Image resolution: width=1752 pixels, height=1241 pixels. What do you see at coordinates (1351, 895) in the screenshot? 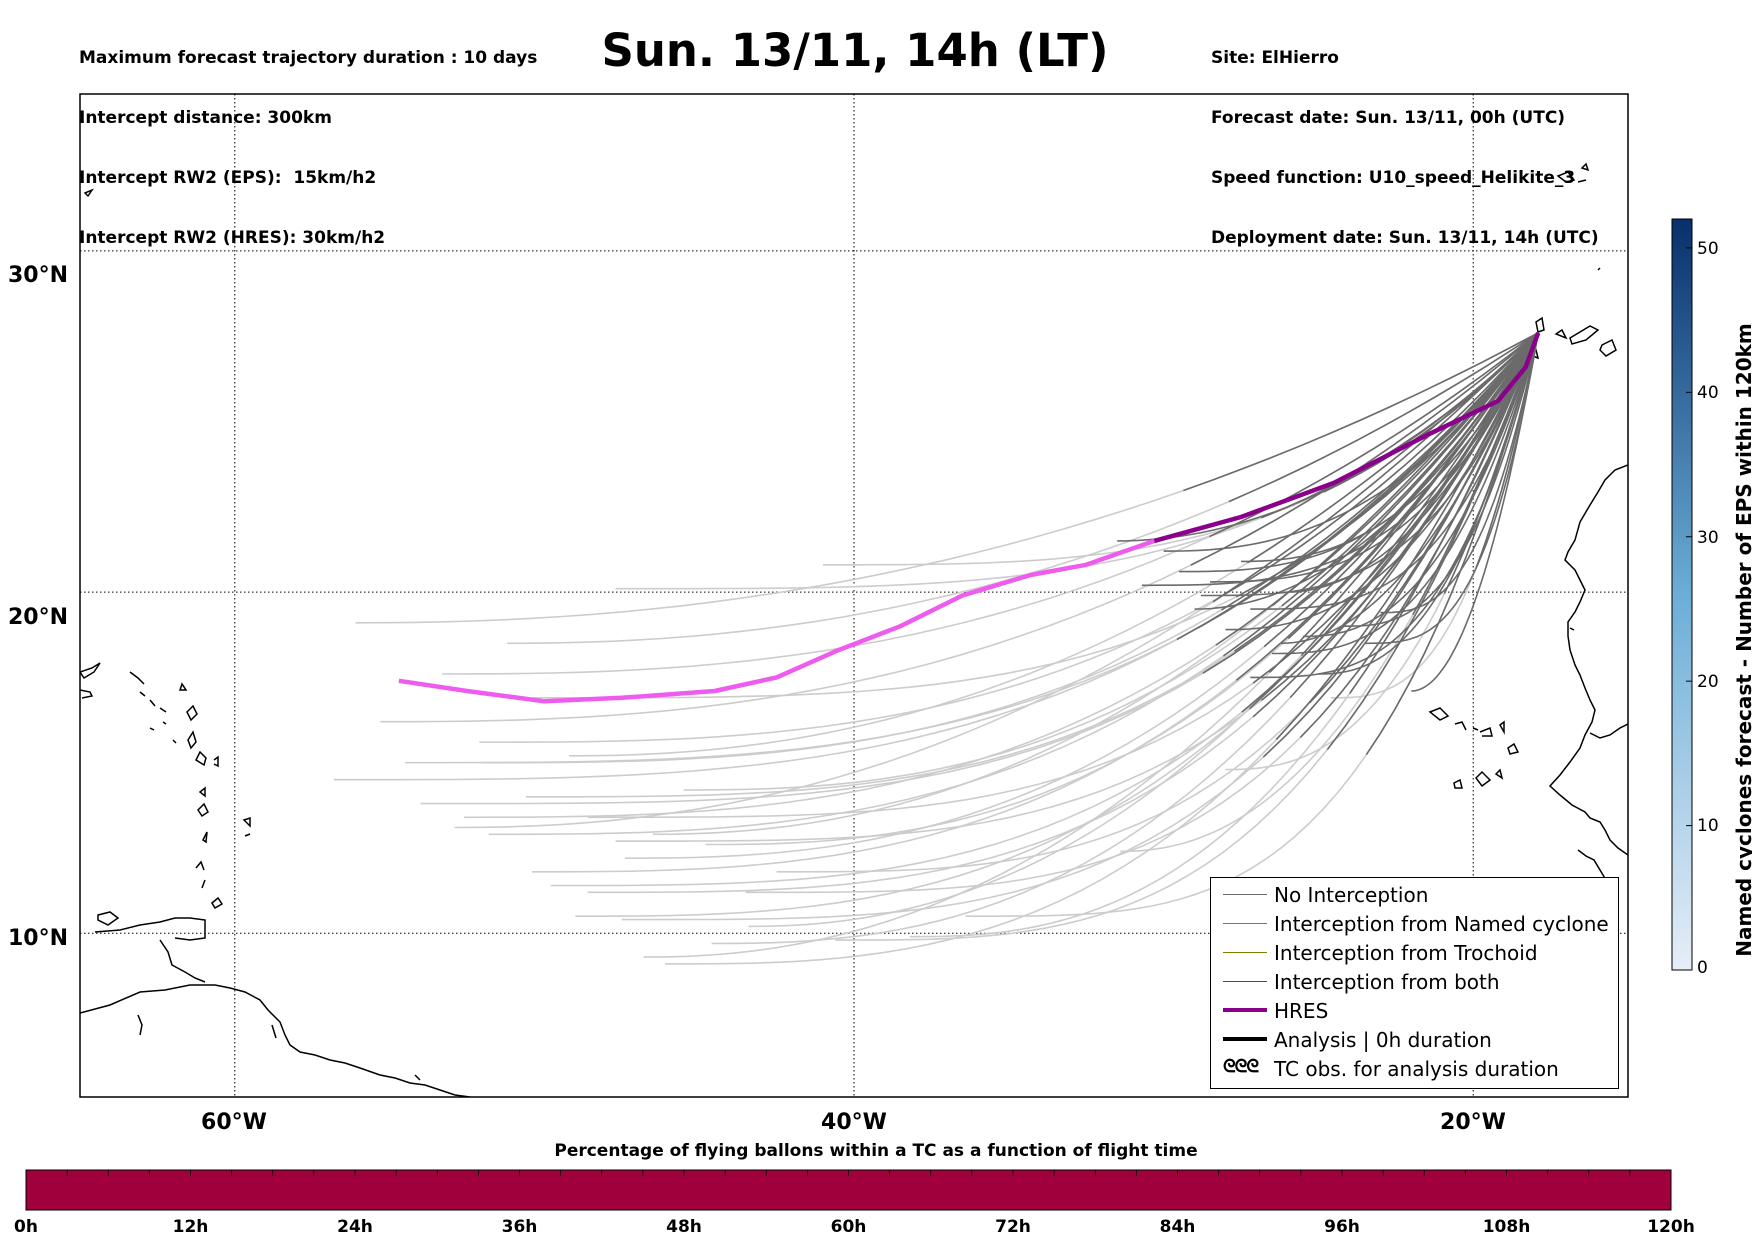
I see `legend-label: No Interception` at bounding box center [1351, 895].